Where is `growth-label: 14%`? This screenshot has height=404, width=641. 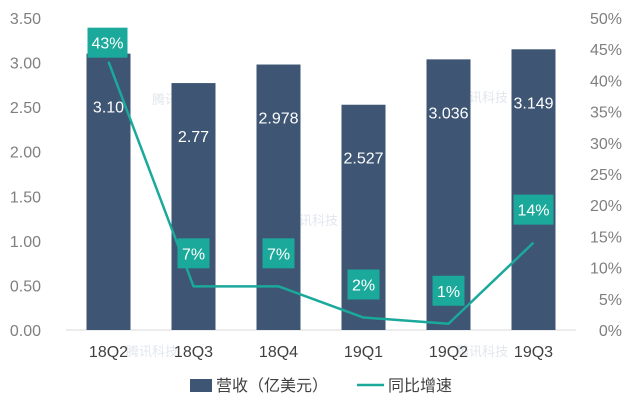
growth-label: 14% is located at coordinates (533, 211).